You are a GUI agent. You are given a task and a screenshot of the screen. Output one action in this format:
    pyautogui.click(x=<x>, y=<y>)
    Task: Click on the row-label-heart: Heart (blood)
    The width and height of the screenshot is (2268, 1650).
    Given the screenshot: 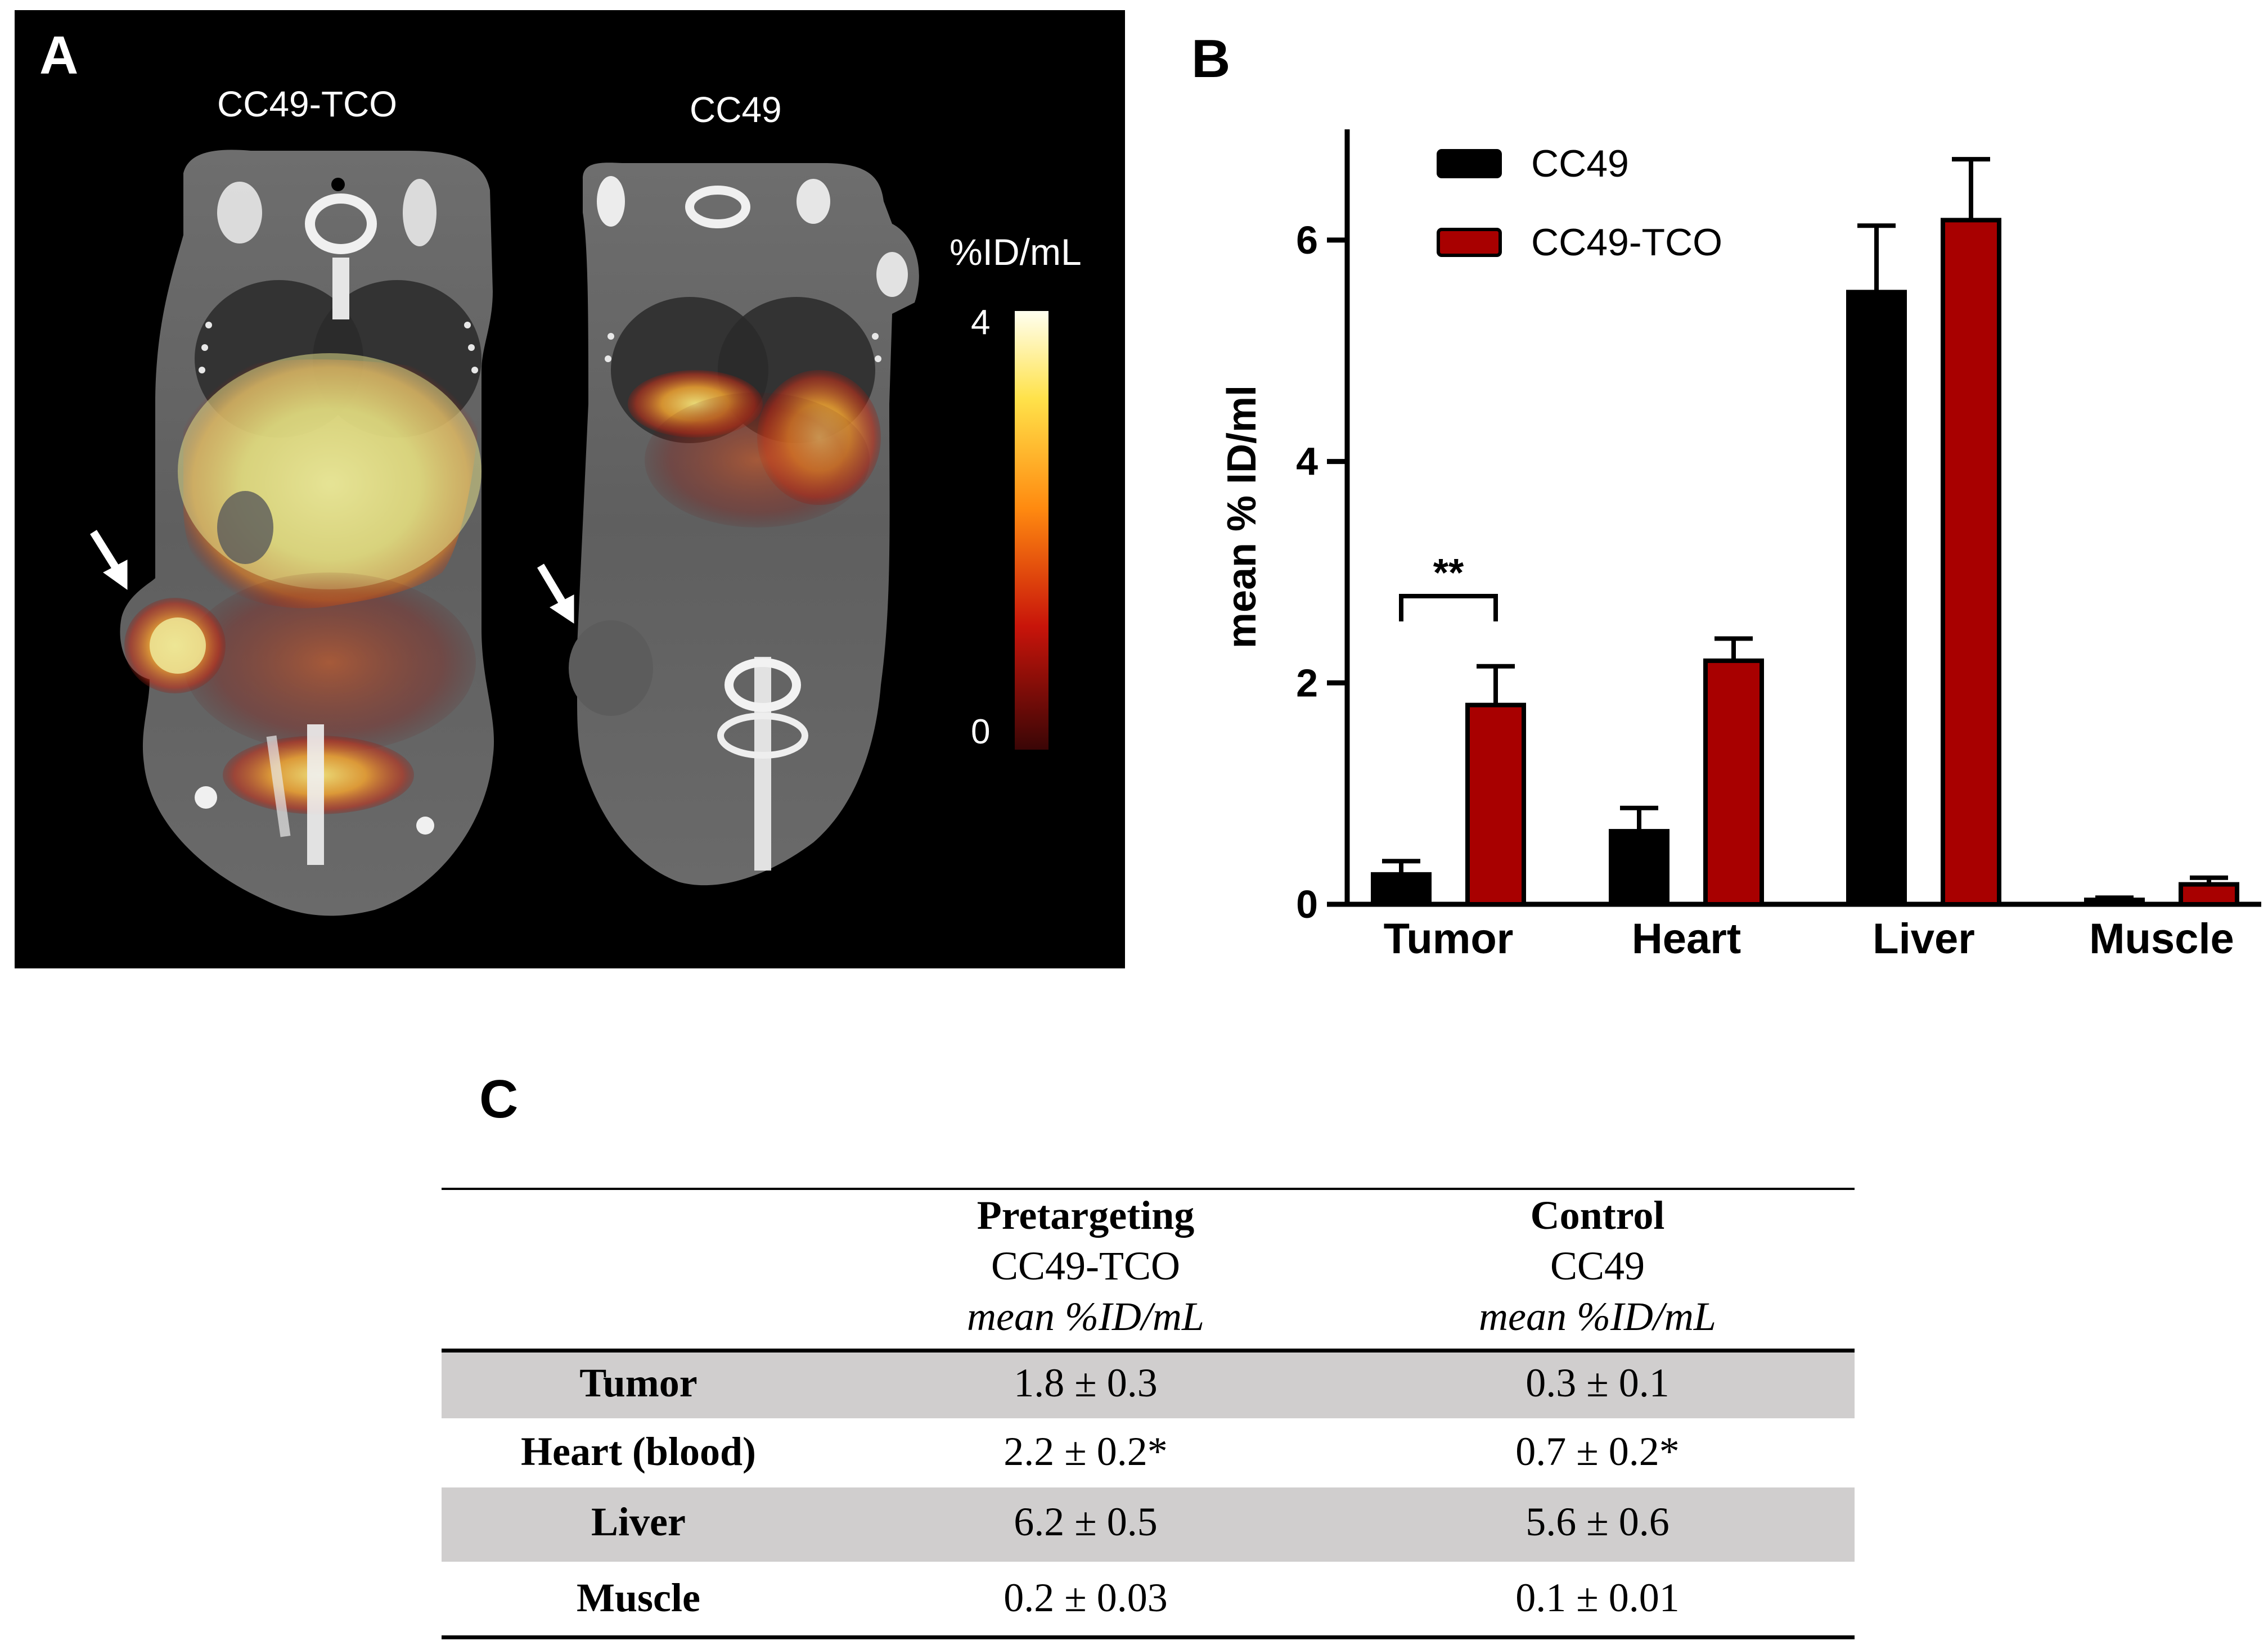 What is the action you would take?
    pyautogui.click(x=638, y=1451)
    